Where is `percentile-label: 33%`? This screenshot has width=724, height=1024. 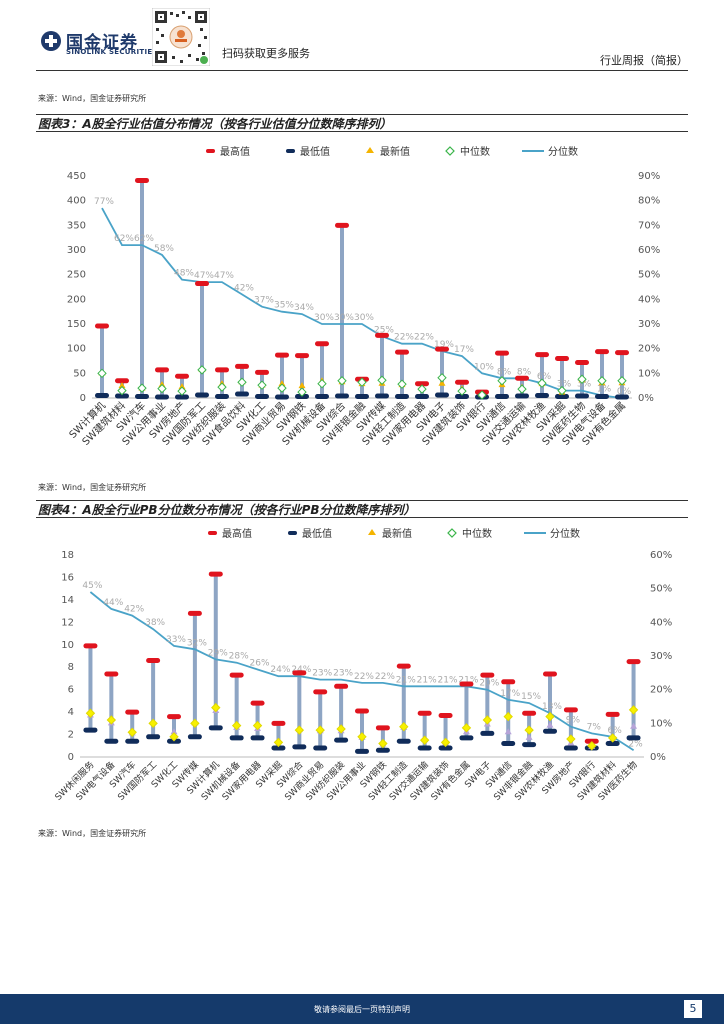 percentile-label: 33% is located at coordinates (176, 640).